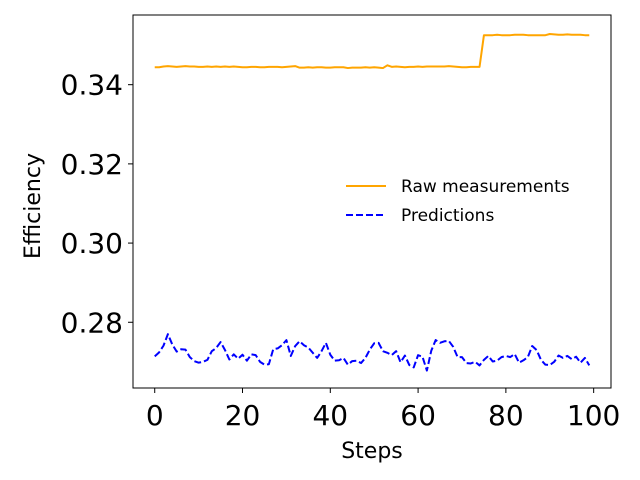 The image size is (640, 480). I want to click on y-tick-label: 0.30, so click(92, 243).